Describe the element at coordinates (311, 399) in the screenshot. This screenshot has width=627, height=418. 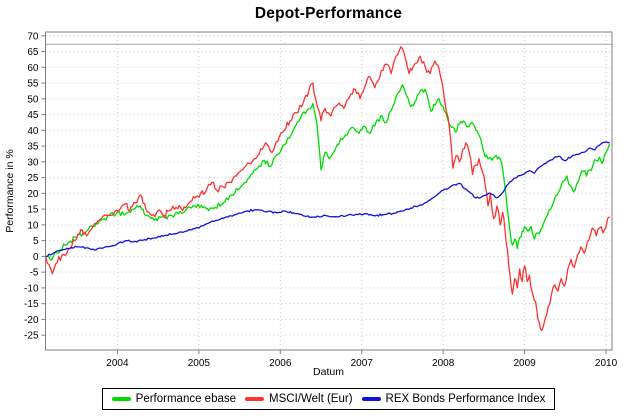
I see `legend-label: MSCI/Welt (Eur)` at that location.